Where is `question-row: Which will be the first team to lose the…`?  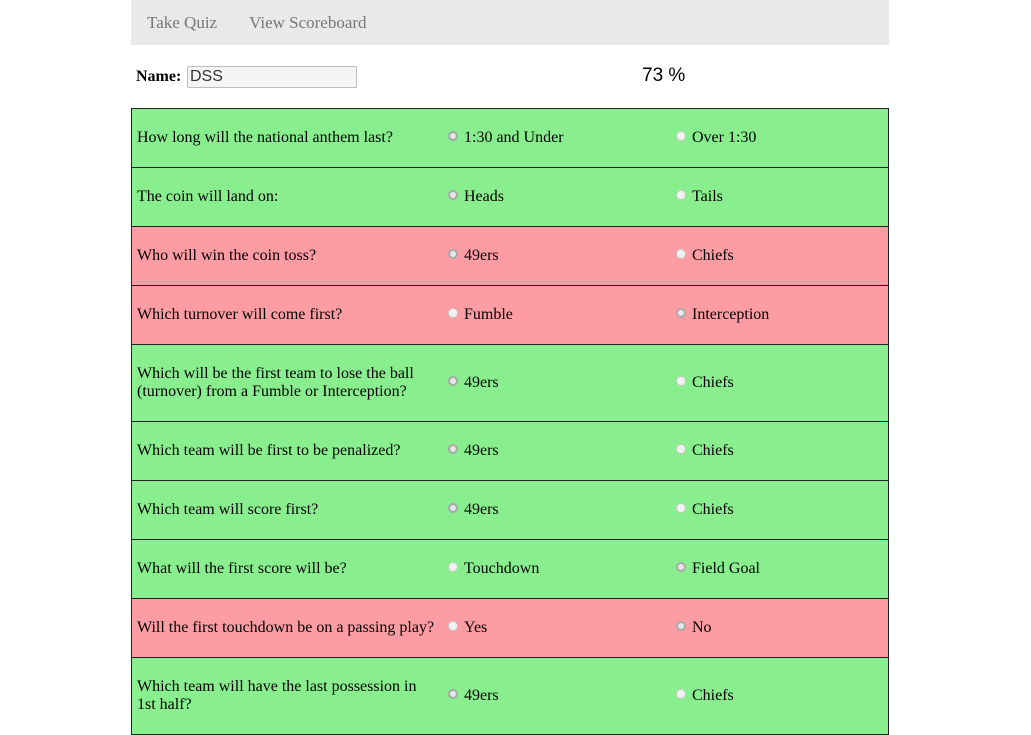 question-row: Which will be the first team to lose the… is located at coordinates (510, 383).